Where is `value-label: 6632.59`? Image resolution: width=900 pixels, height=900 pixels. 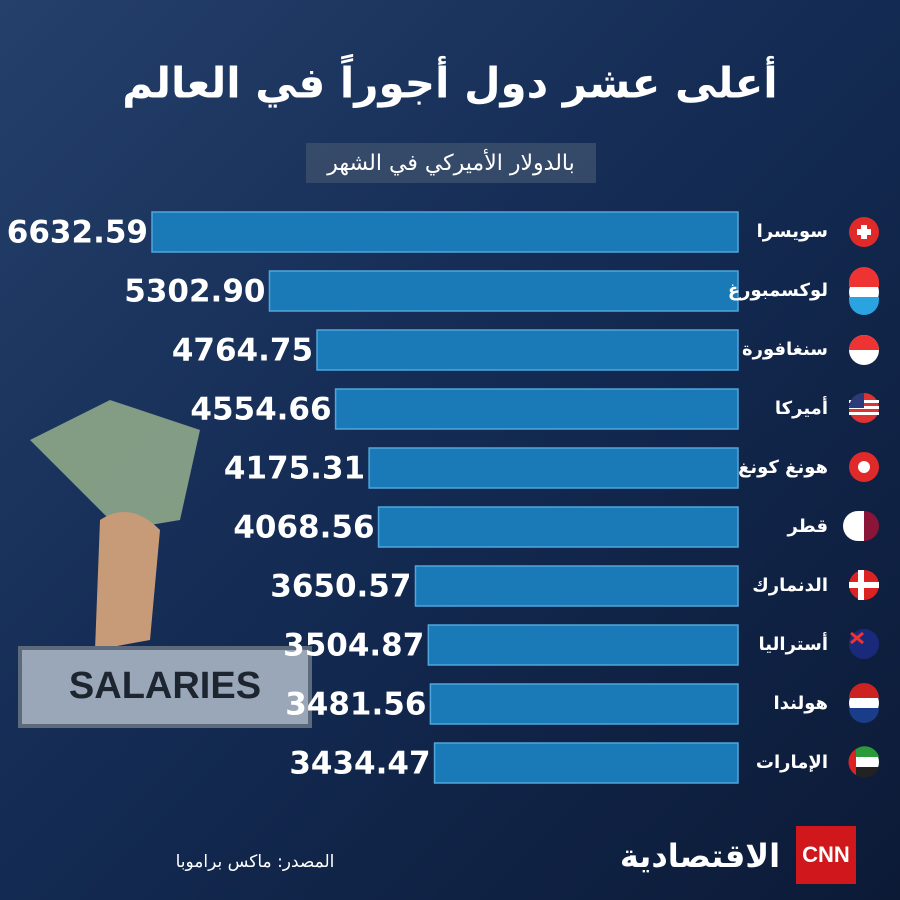 value-label: 6632.59 is located at coordinates (77, 233).